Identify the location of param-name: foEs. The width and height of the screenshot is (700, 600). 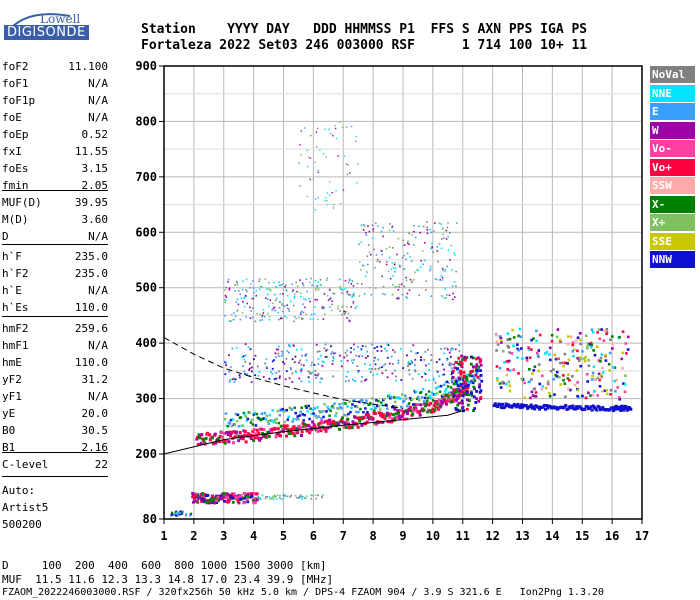
(15, 168).